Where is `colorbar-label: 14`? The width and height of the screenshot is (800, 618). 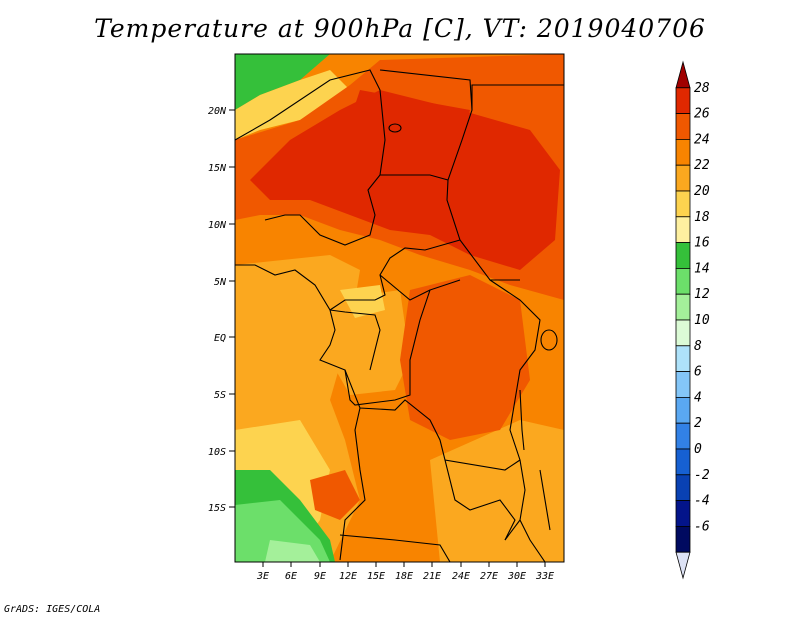 colorbar-label: 14 is located at coordinates (702, 268).